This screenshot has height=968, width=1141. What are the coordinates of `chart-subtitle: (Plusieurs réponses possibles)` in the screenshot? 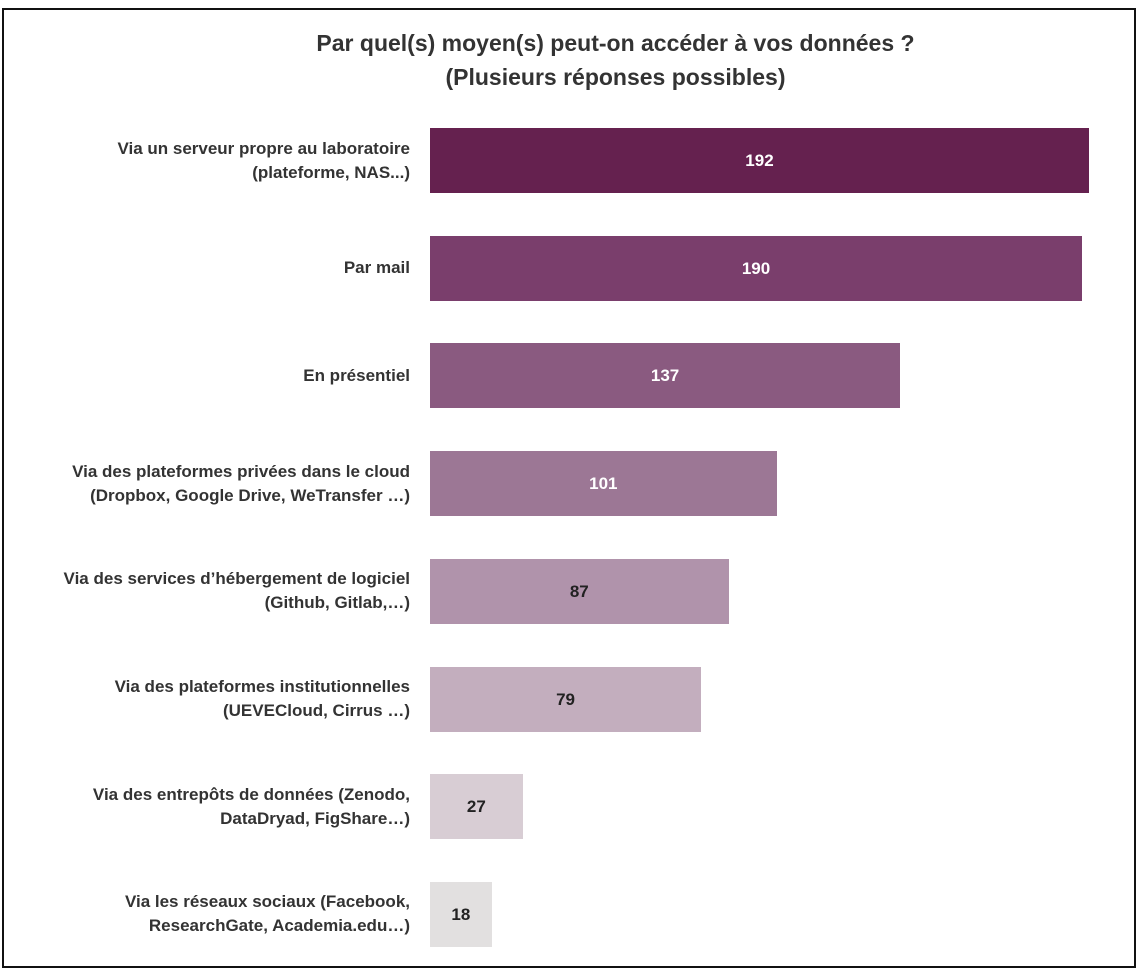 It's located at (615, 77).